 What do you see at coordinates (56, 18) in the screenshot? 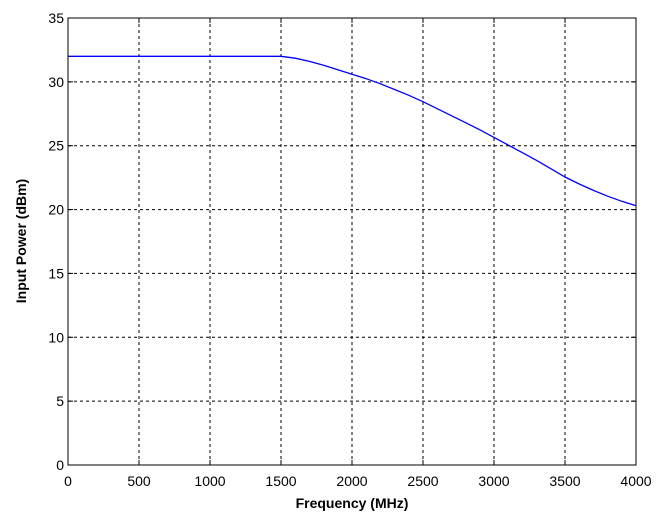
I see `y-tick-label: 35` at bounding box center [56, 18].